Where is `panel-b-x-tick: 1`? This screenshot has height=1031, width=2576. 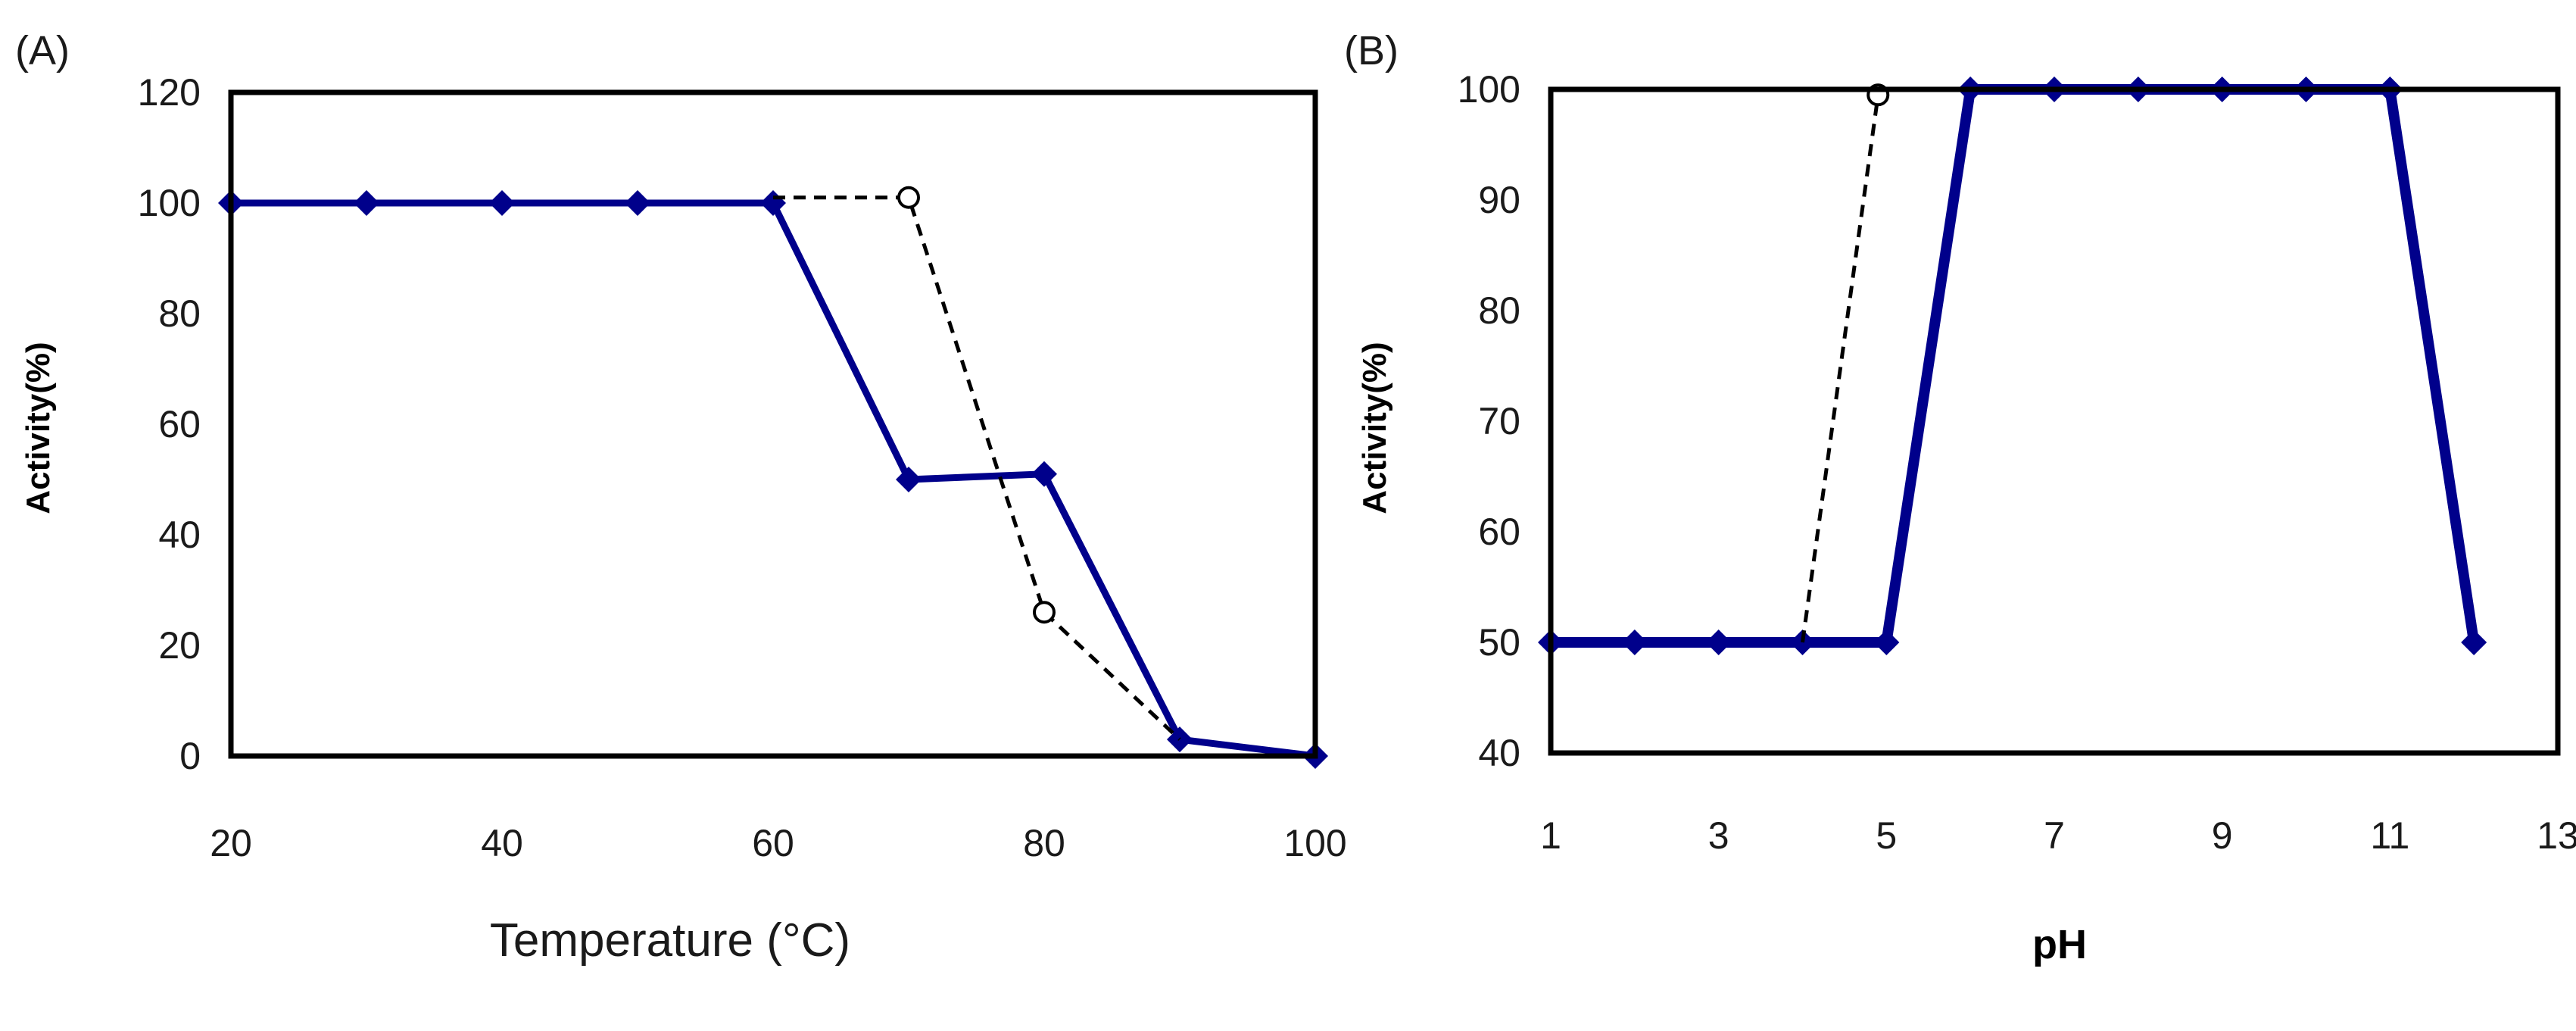 panel-b-x-tick: 1 is located at coordinates (1550, 835).